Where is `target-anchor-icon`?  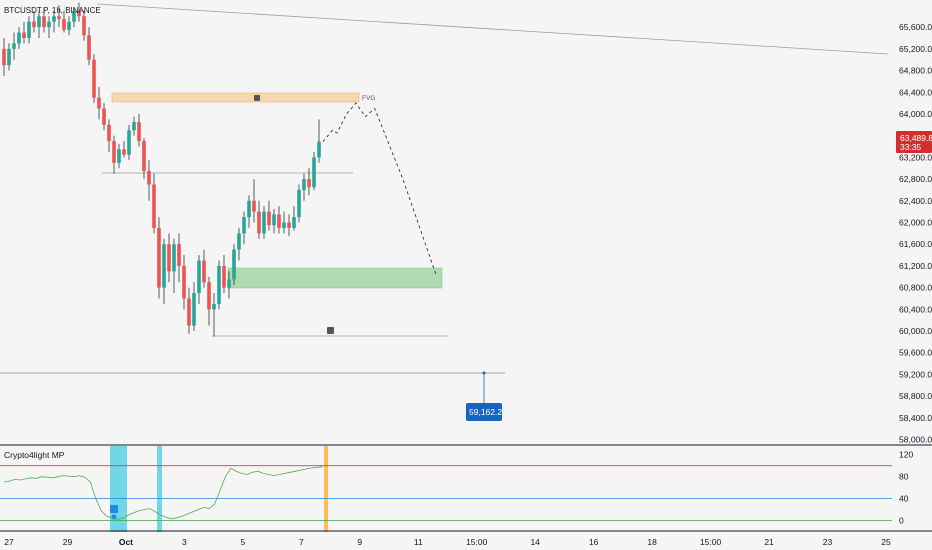 target-anchor-icon is located at coordinates (484, 373).